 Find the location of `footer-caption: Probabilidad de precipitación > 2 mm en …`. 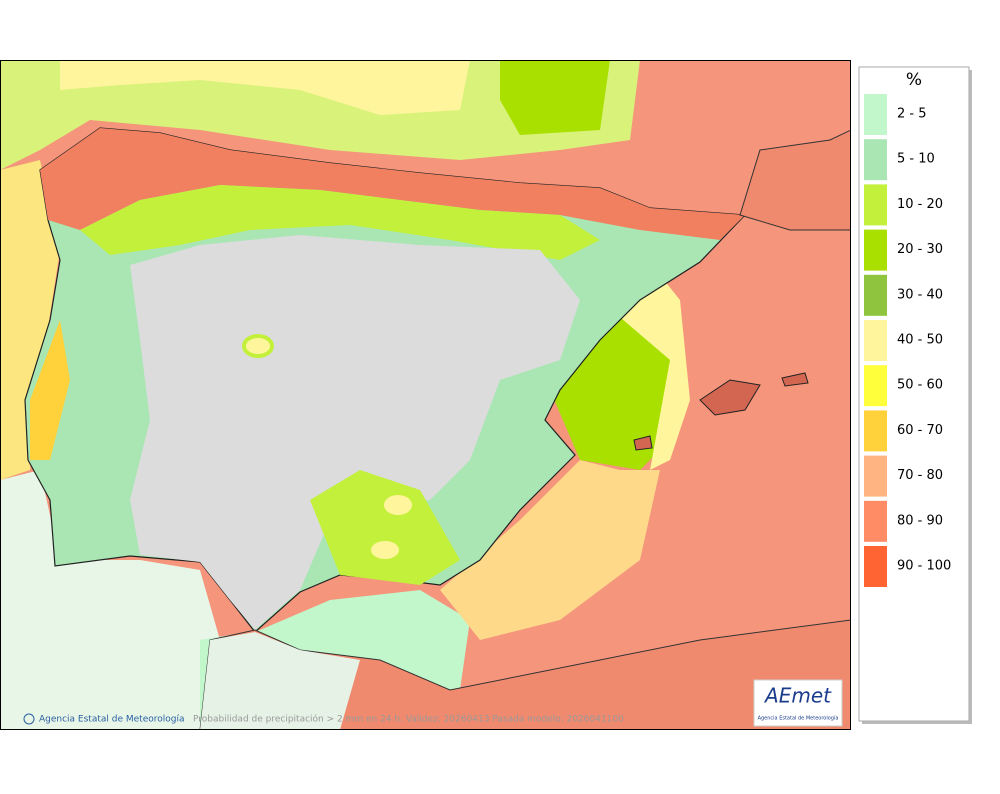

footer-caption: Probabilidad de precipitación > 2 mm en … is located at coordinates (408, 719).